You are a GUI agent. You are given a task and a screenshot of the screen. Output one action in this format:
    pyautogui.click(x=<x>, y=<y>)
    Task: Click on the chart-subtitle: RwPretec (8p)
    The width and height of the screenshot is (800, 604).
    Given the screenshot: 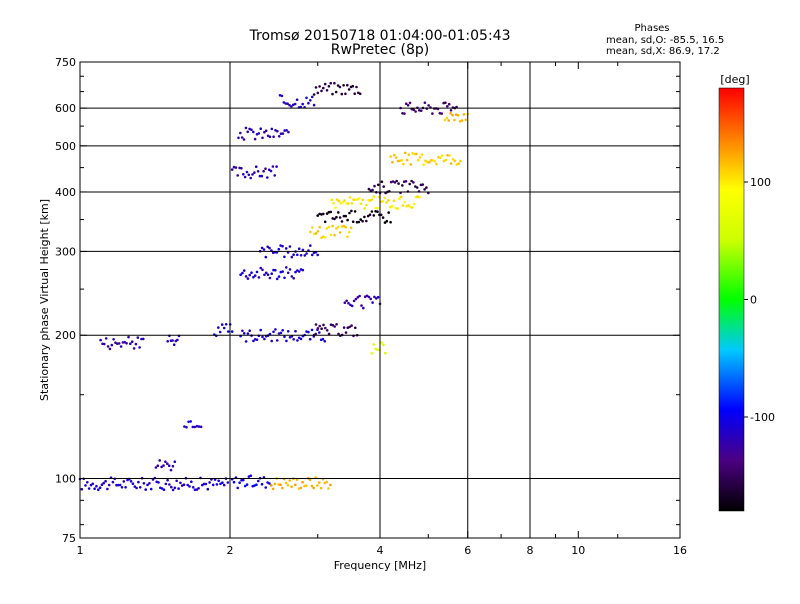 What is the action you would take?
    pyautogui.click(x=380, y=50)
    